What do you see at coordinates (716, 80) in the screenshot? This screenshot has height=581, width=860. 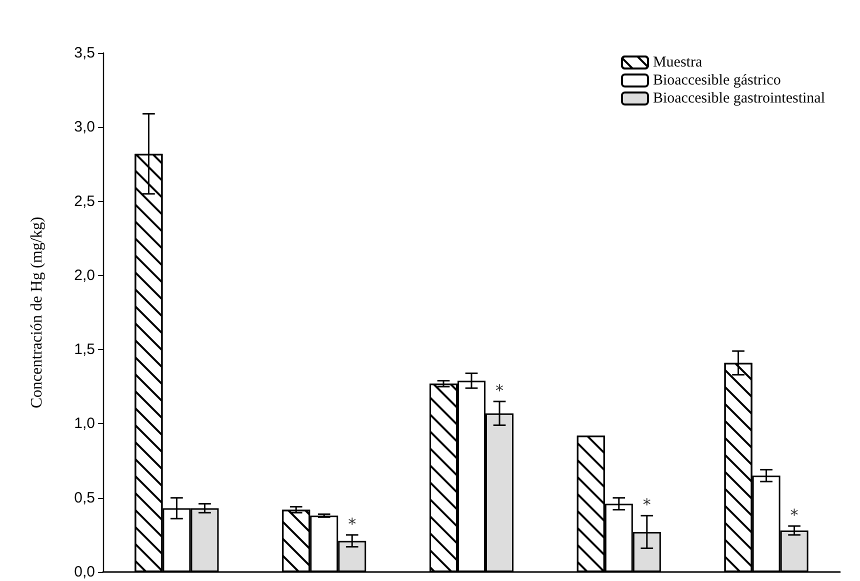 I see `legend-label: Bioaccesible gástrico` at bounding box center [716, 80].